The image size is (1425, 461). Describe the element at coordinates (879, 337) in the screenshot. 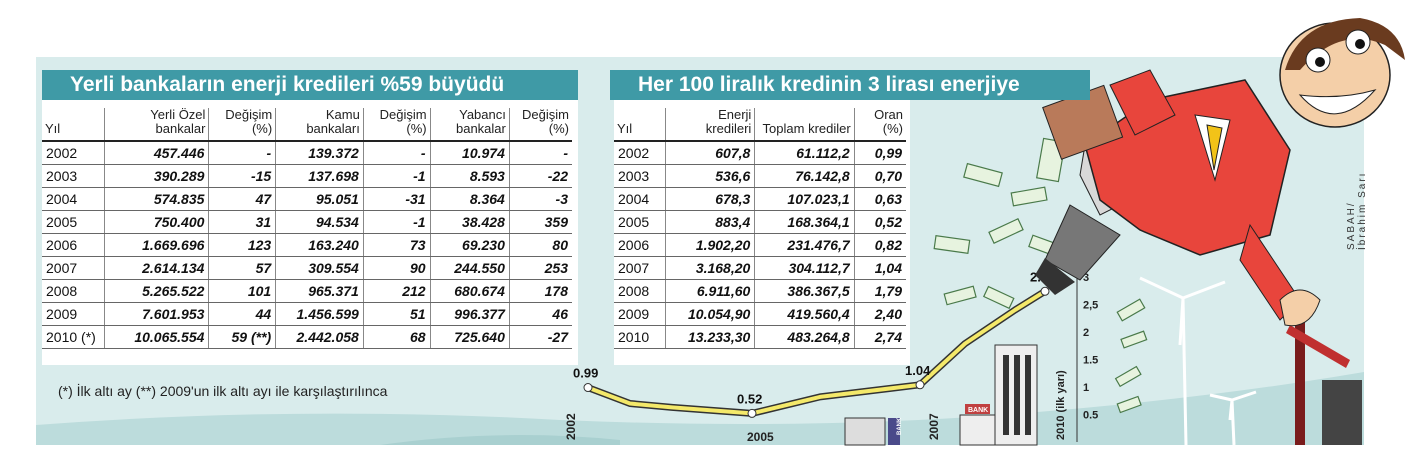

I see `table-cell: 2,74` at that location.